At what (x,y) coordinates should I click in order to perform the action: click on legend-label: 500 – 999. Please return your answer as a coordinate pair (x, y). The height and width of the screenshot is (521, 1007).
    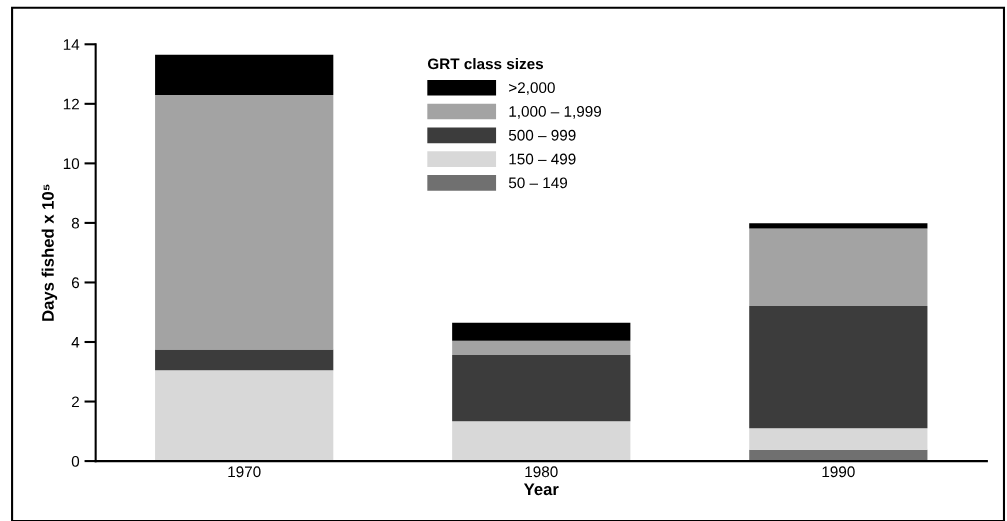
    Looking at the image, I should click on (542, 135).